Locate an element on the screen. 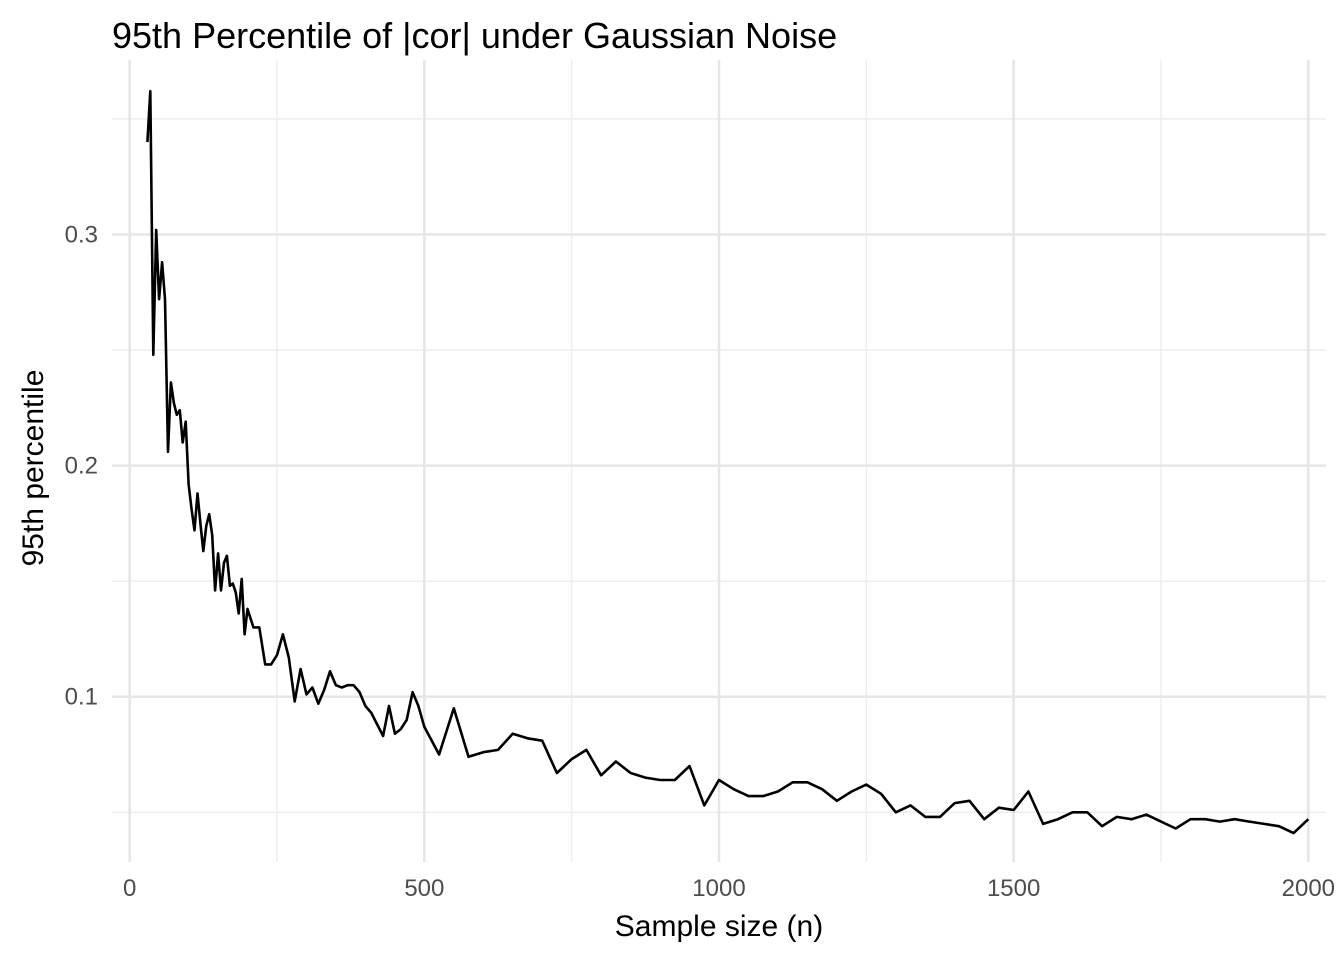 This screenshot has height=960, width=1344. x-tick-label: 500 is located at coordinates (424, 888).